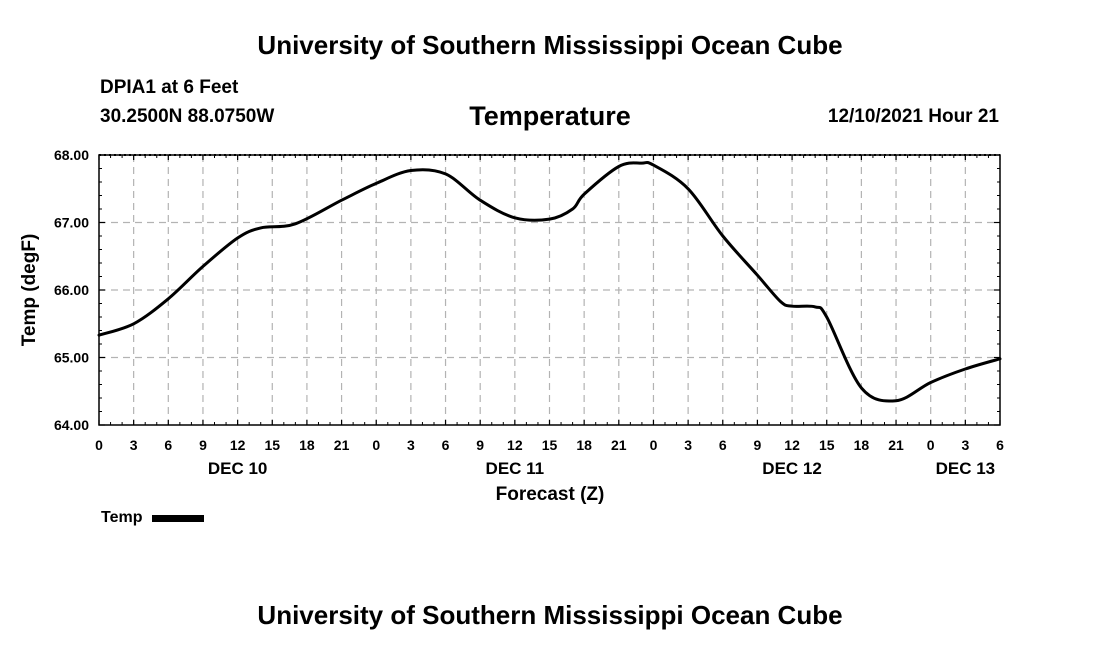  Describe the element at coordinates (71, 155) in the screenshot. I see `y-tick-label: 68.00` at that location.